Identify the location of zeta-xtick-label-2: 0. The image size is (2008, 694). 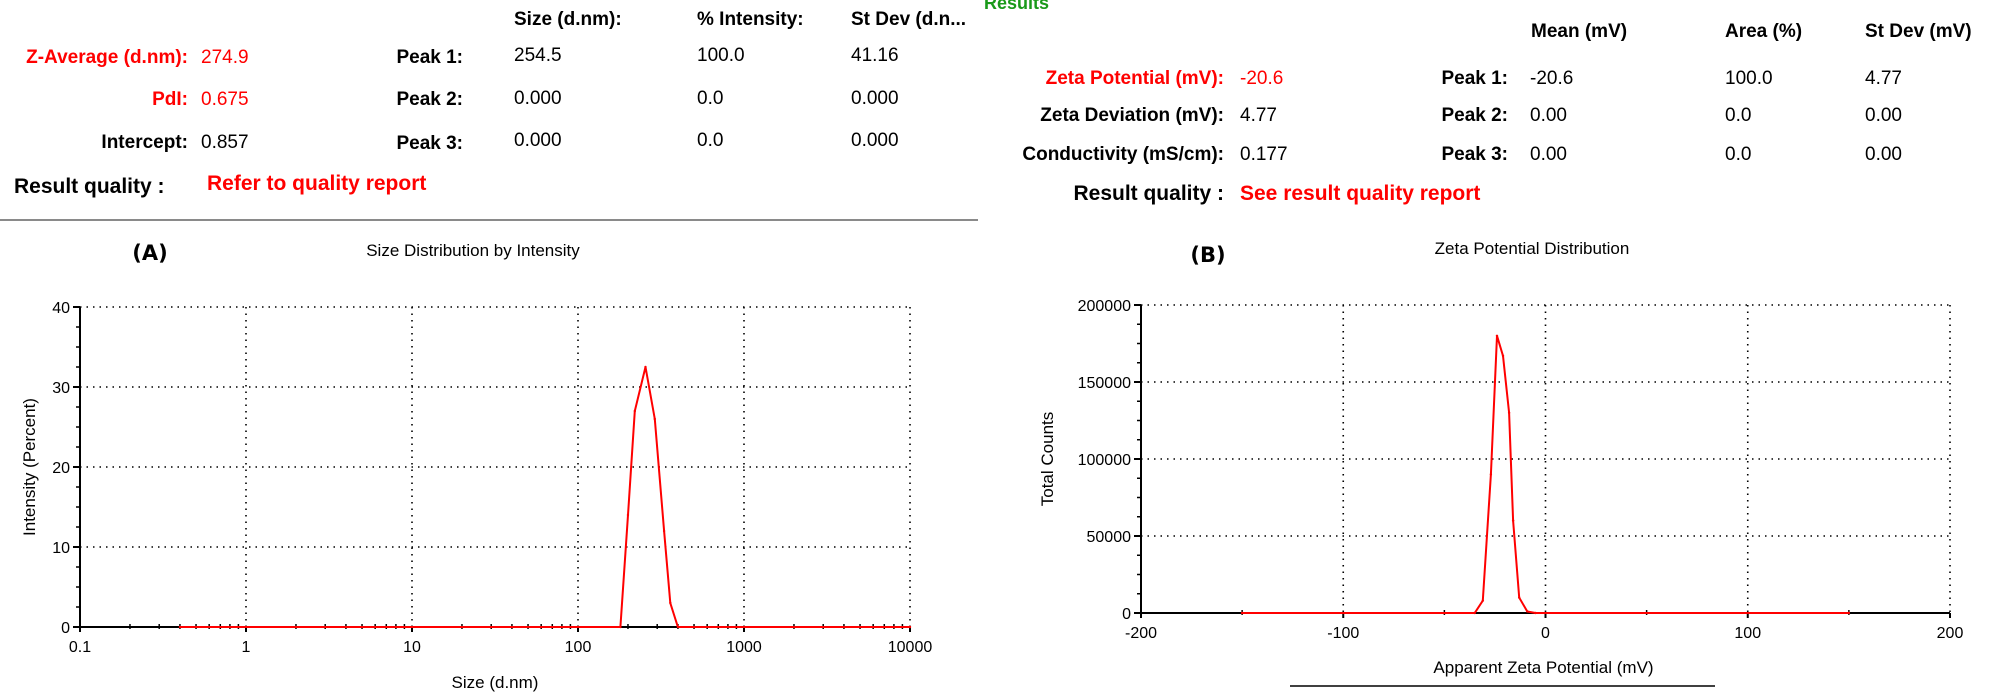
(1545, 633).